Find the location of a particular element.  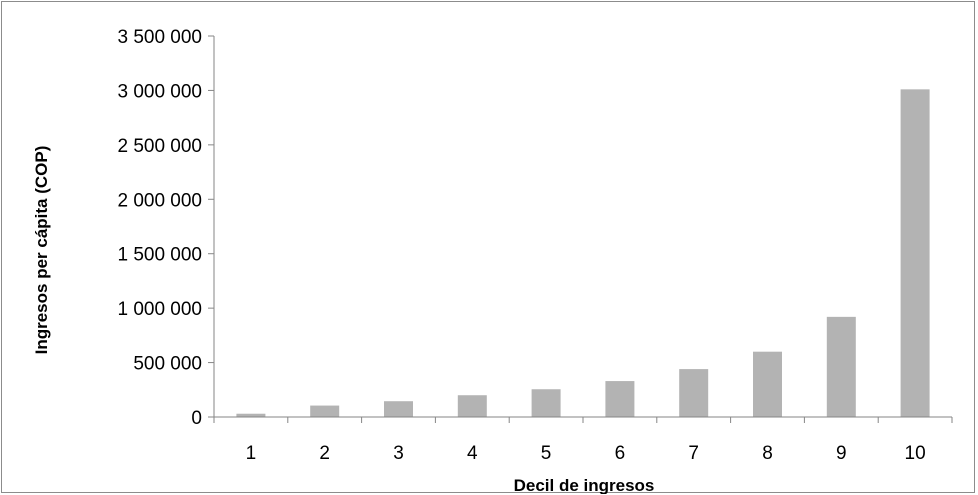

x-tick-label: 5 is located at coordinates (546, 453).